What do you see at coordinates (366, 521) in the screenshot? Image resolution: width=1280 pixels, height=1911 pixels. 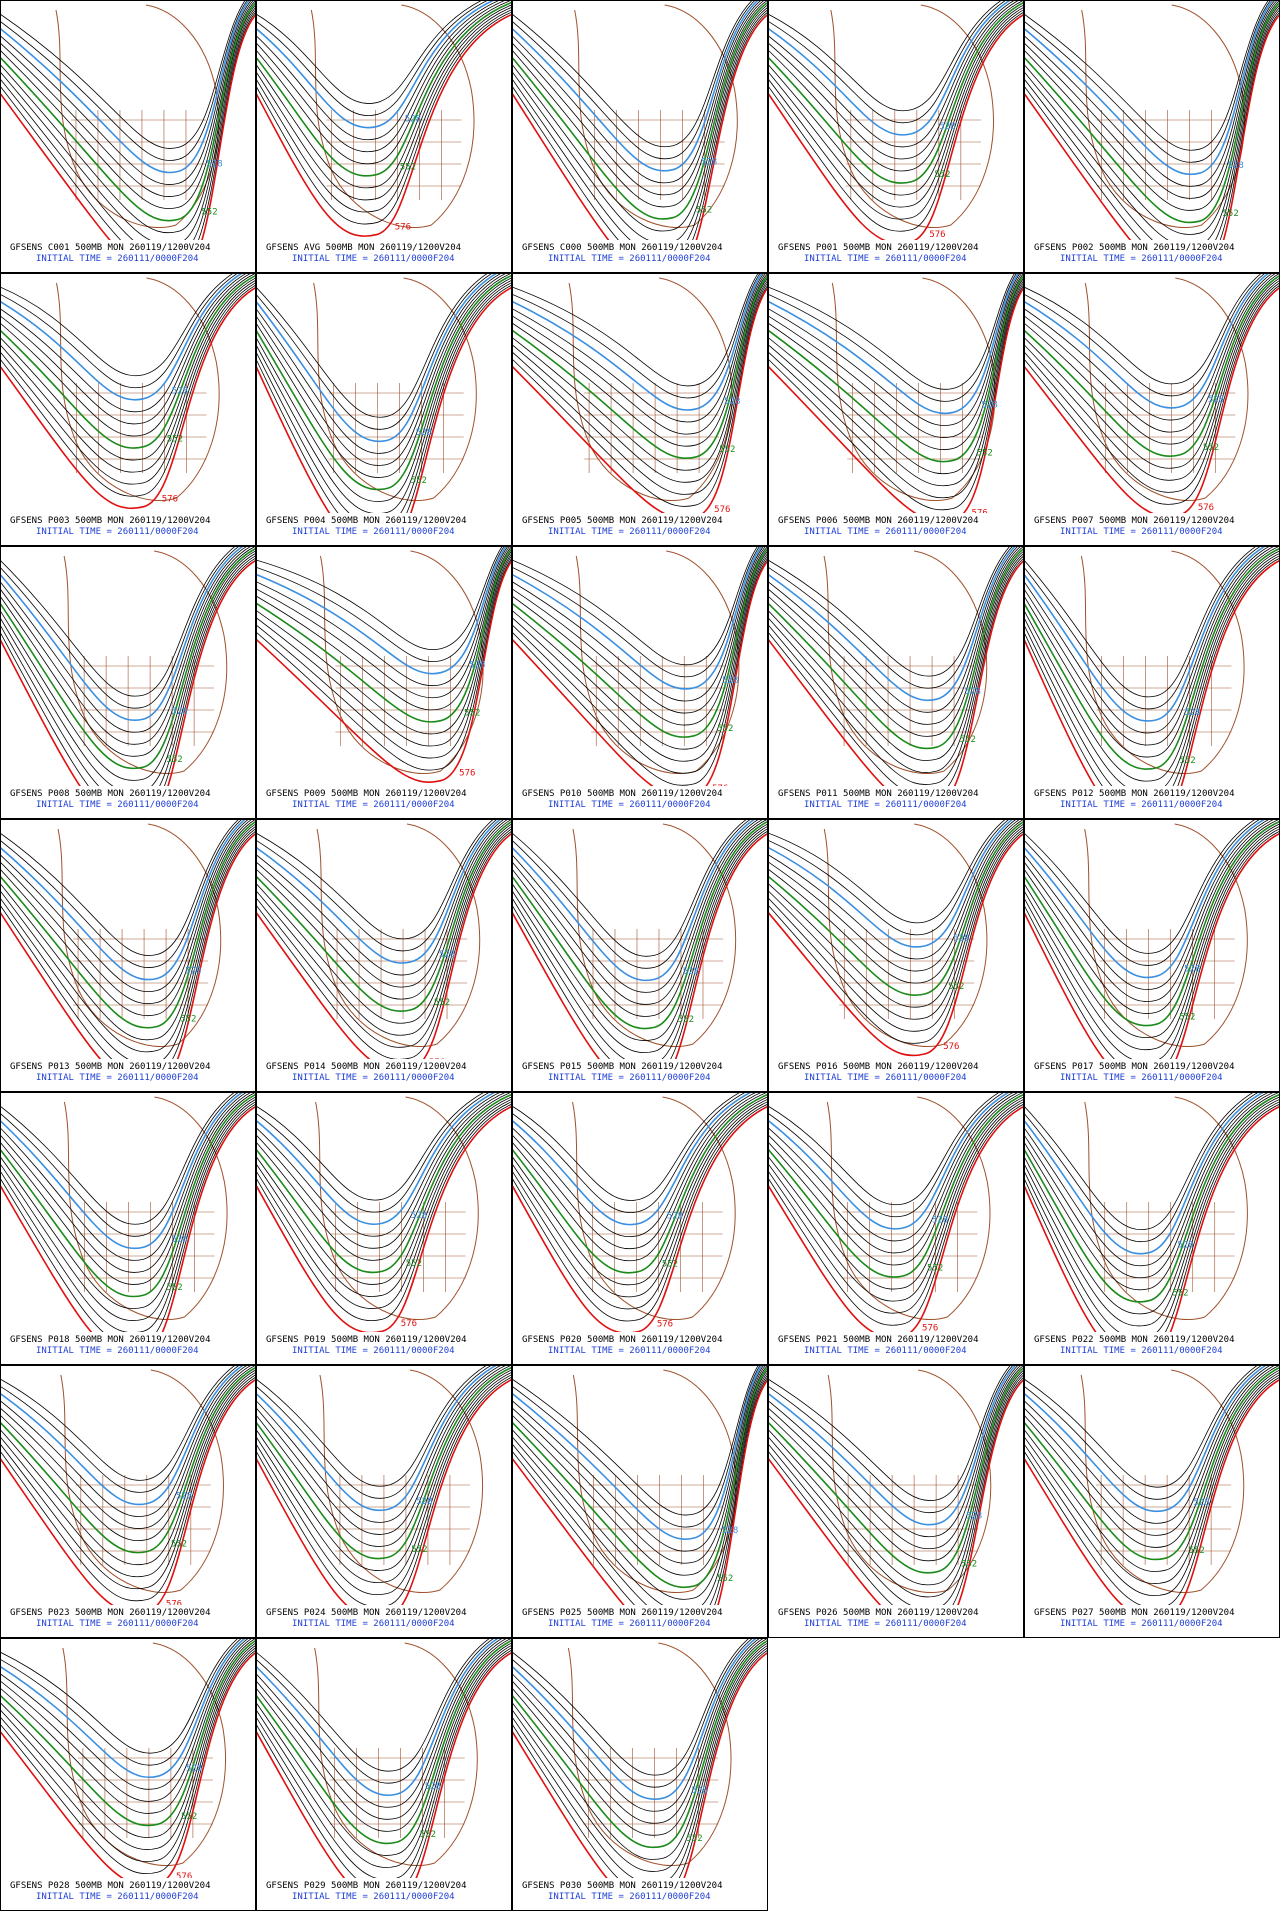 I see `panel-title: GFSENS P004 500MB MON 260119/1200V204` at bounding box center [366, 521].